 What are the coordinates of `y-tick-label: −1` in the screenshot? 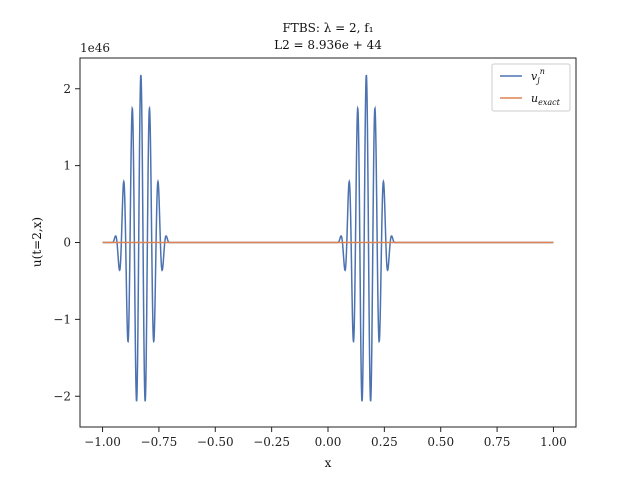 It's located at (62, 319).